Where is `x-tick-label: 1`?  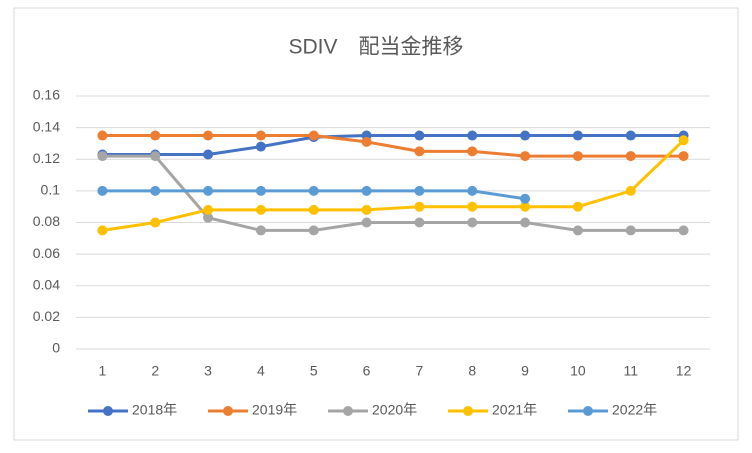
x-tick-label: 1 is located at coordinates (103, 371).